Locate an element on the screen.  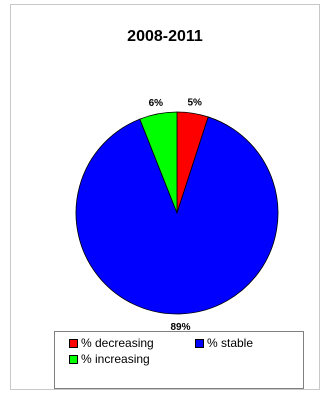
legend-item-decreasing: % decreasing is located at coordinates (111, 343).